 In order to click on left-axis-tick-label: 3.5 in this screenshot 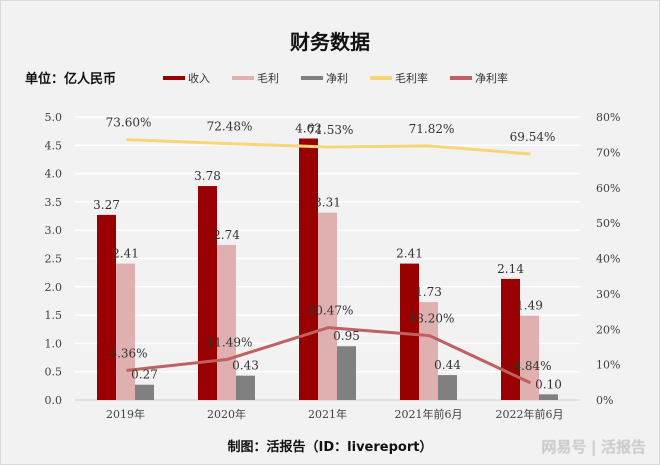, I will do `click(54, 202)`.